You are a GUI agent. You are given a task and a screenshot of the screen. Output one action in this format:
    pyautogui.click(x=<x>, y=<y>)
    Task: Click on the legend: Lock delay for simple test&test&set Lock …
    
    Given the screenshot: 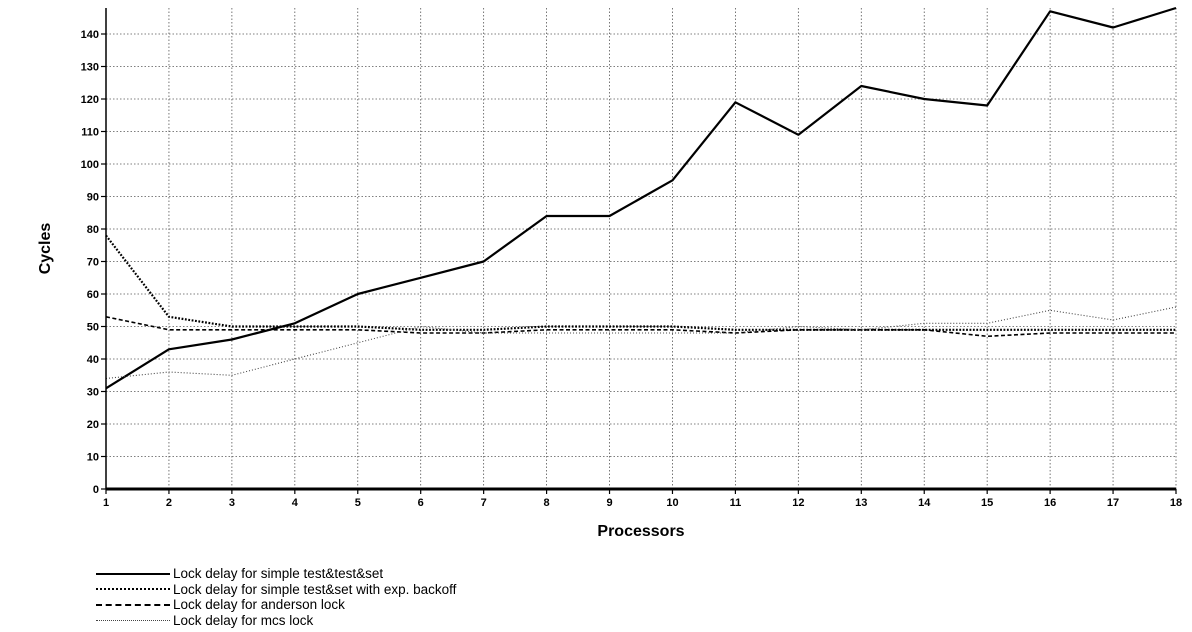 What is the action you would take?
    pyautogui.click(x=276, y=597)
    